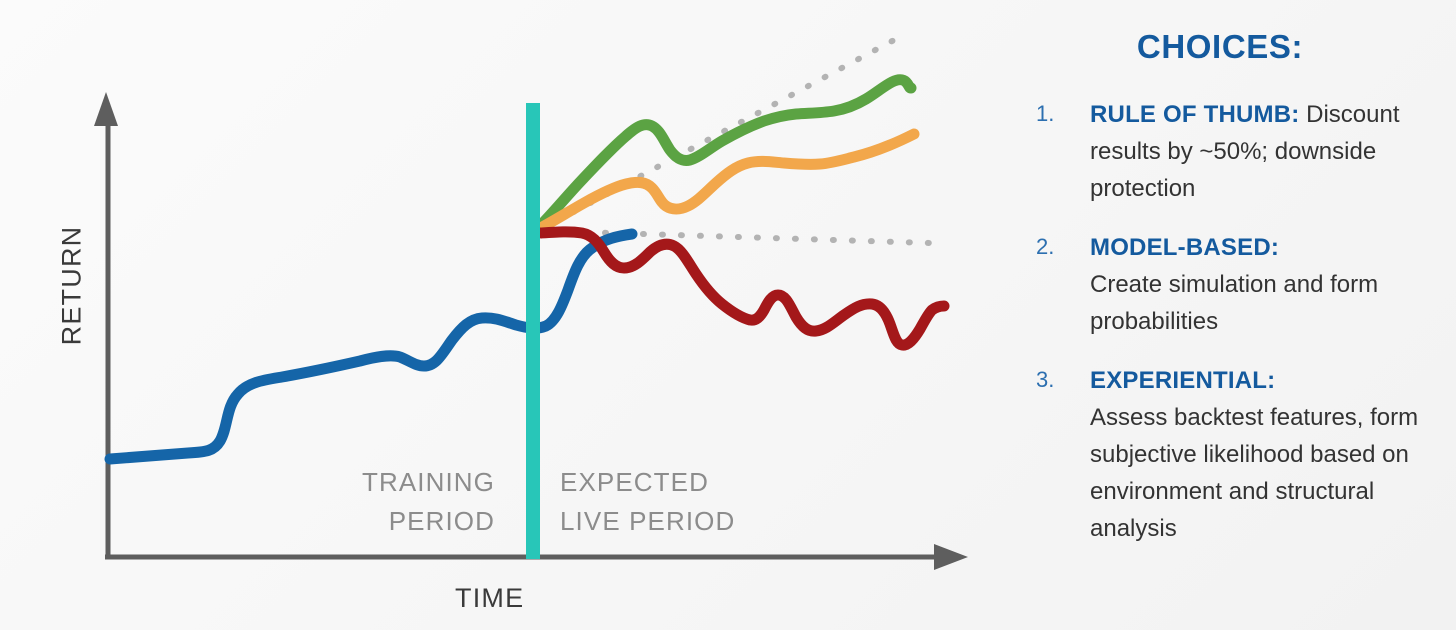  Describe the element at coordinates (71, 285) in the screenshot. I see `y-axis-title: RETURN` at that location.